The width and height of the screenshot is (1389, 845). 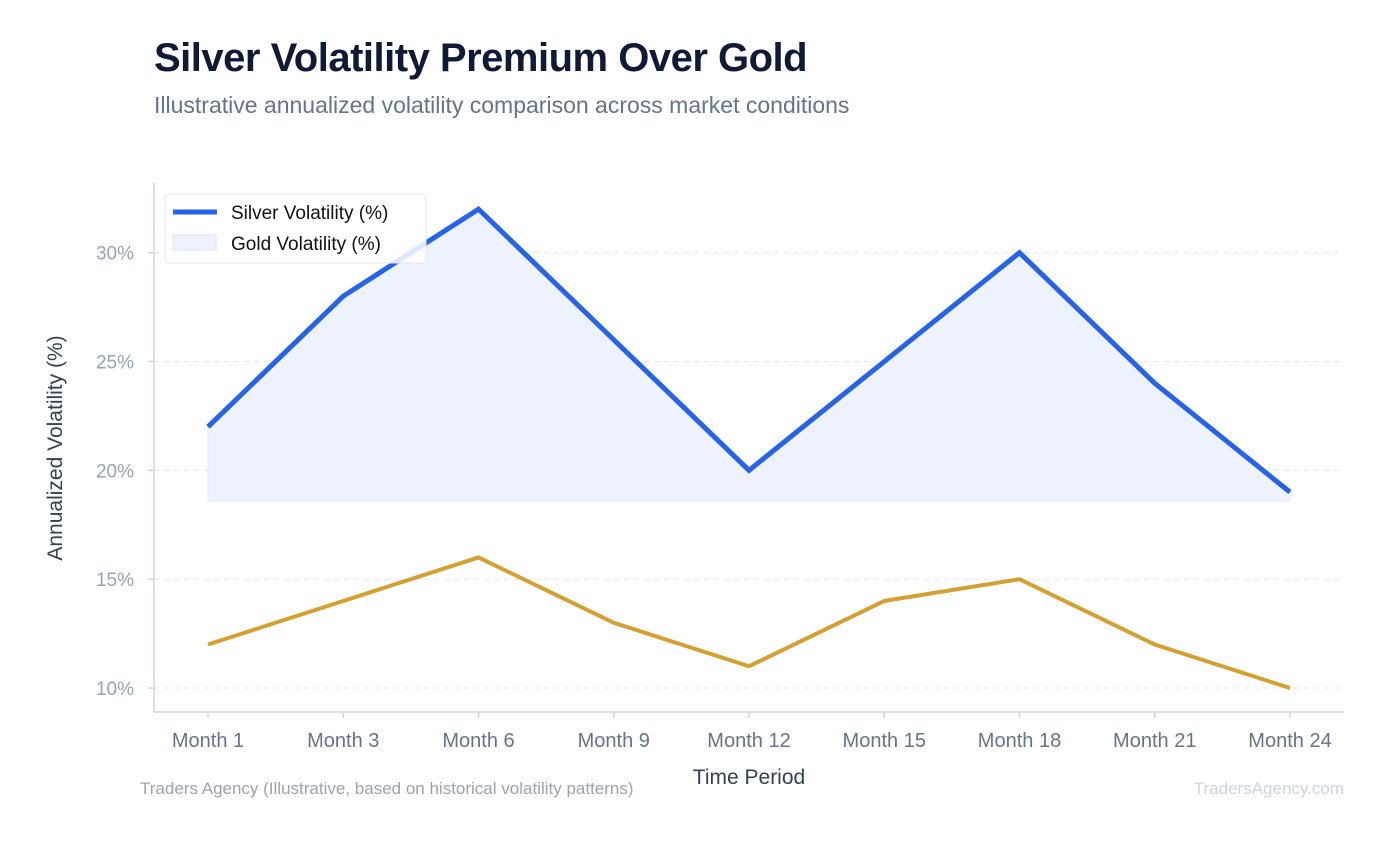 I want to click on x-tick-label: Month 1, so click(x=208, y=741).